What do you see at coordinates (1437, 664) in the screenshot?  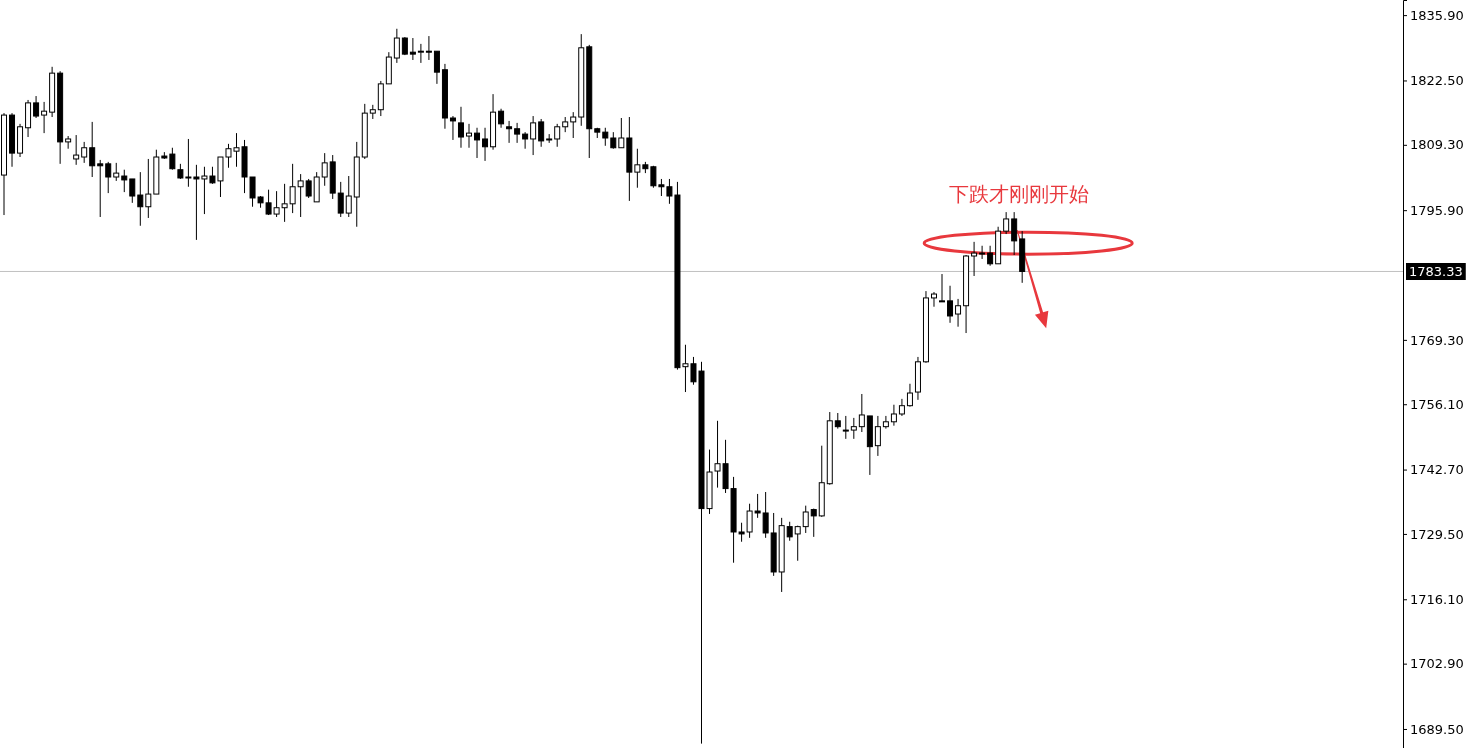 I see `y-tick-label: 1702.90` at bounding box center [1437, 664].